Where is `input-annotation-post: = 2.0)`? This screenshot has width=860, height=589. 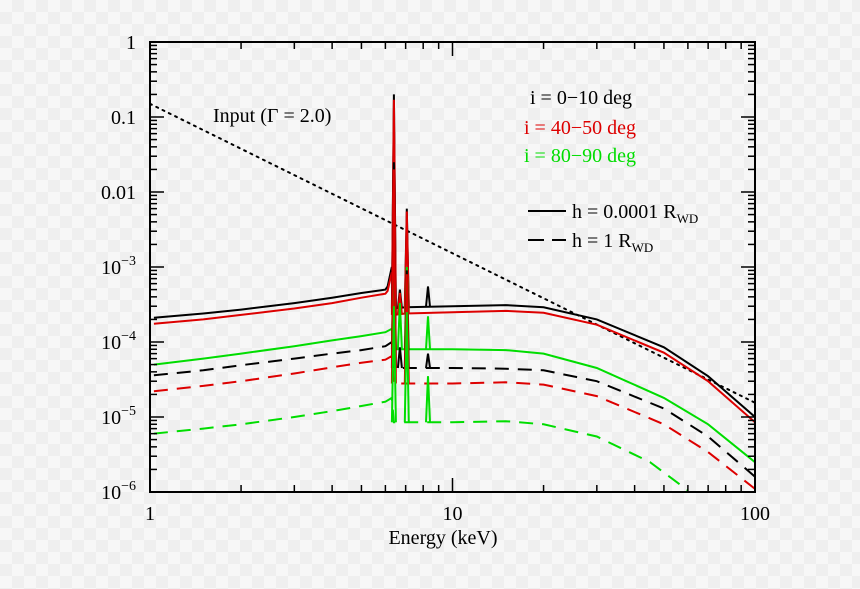
input-annotation-post: = 2.0) is located at coordinates (304, 116).